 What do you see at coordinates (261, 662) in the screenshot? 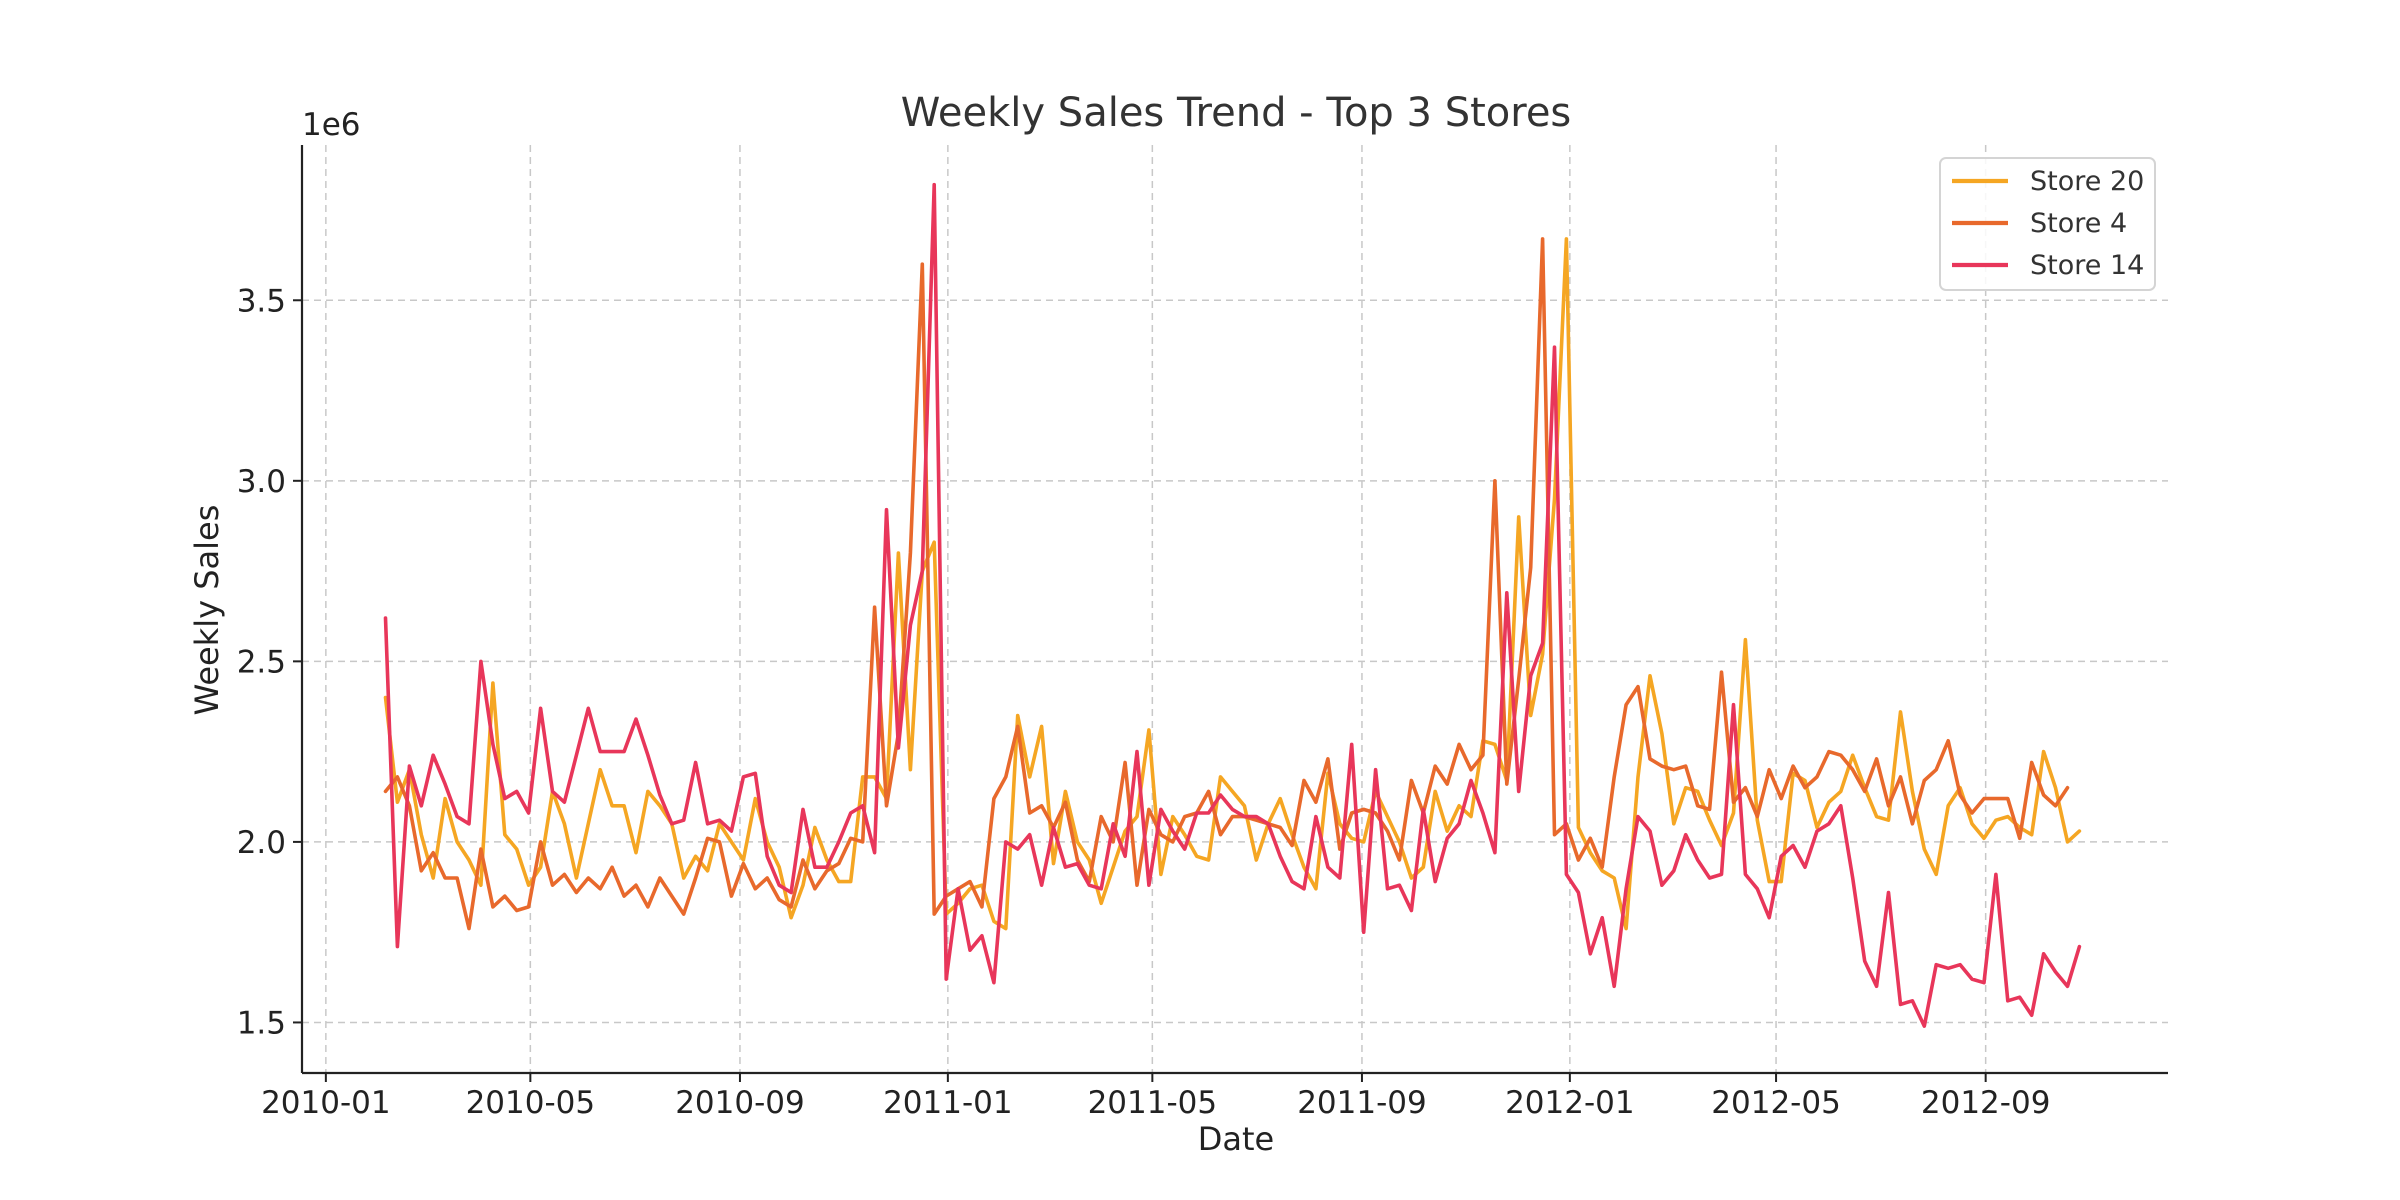
I see `y-tick-label: 2.5` at bounding box center [261, 662].